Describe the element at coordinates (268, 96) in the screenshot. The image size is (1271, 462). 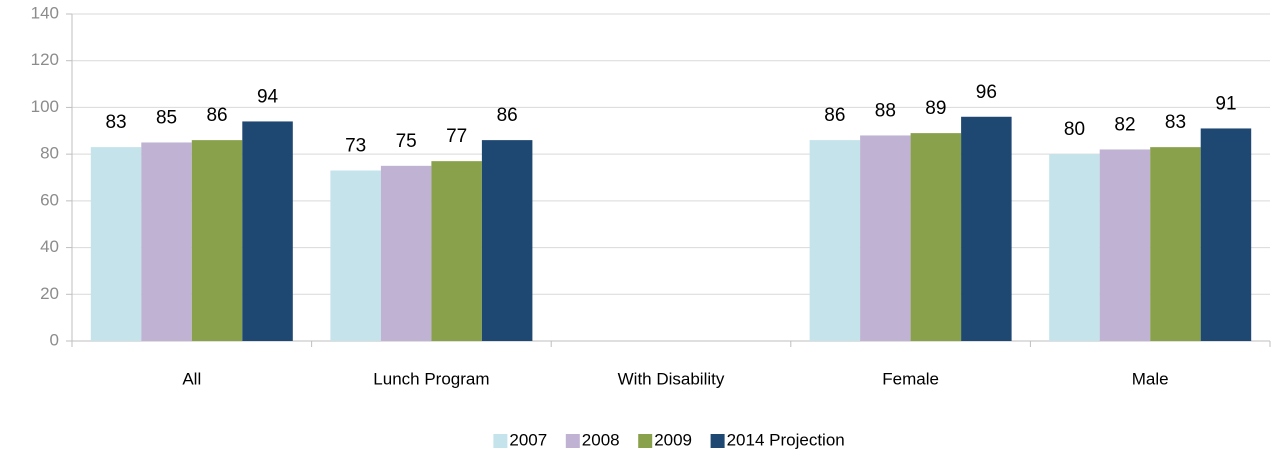
I see `data-label: 94` at that location.